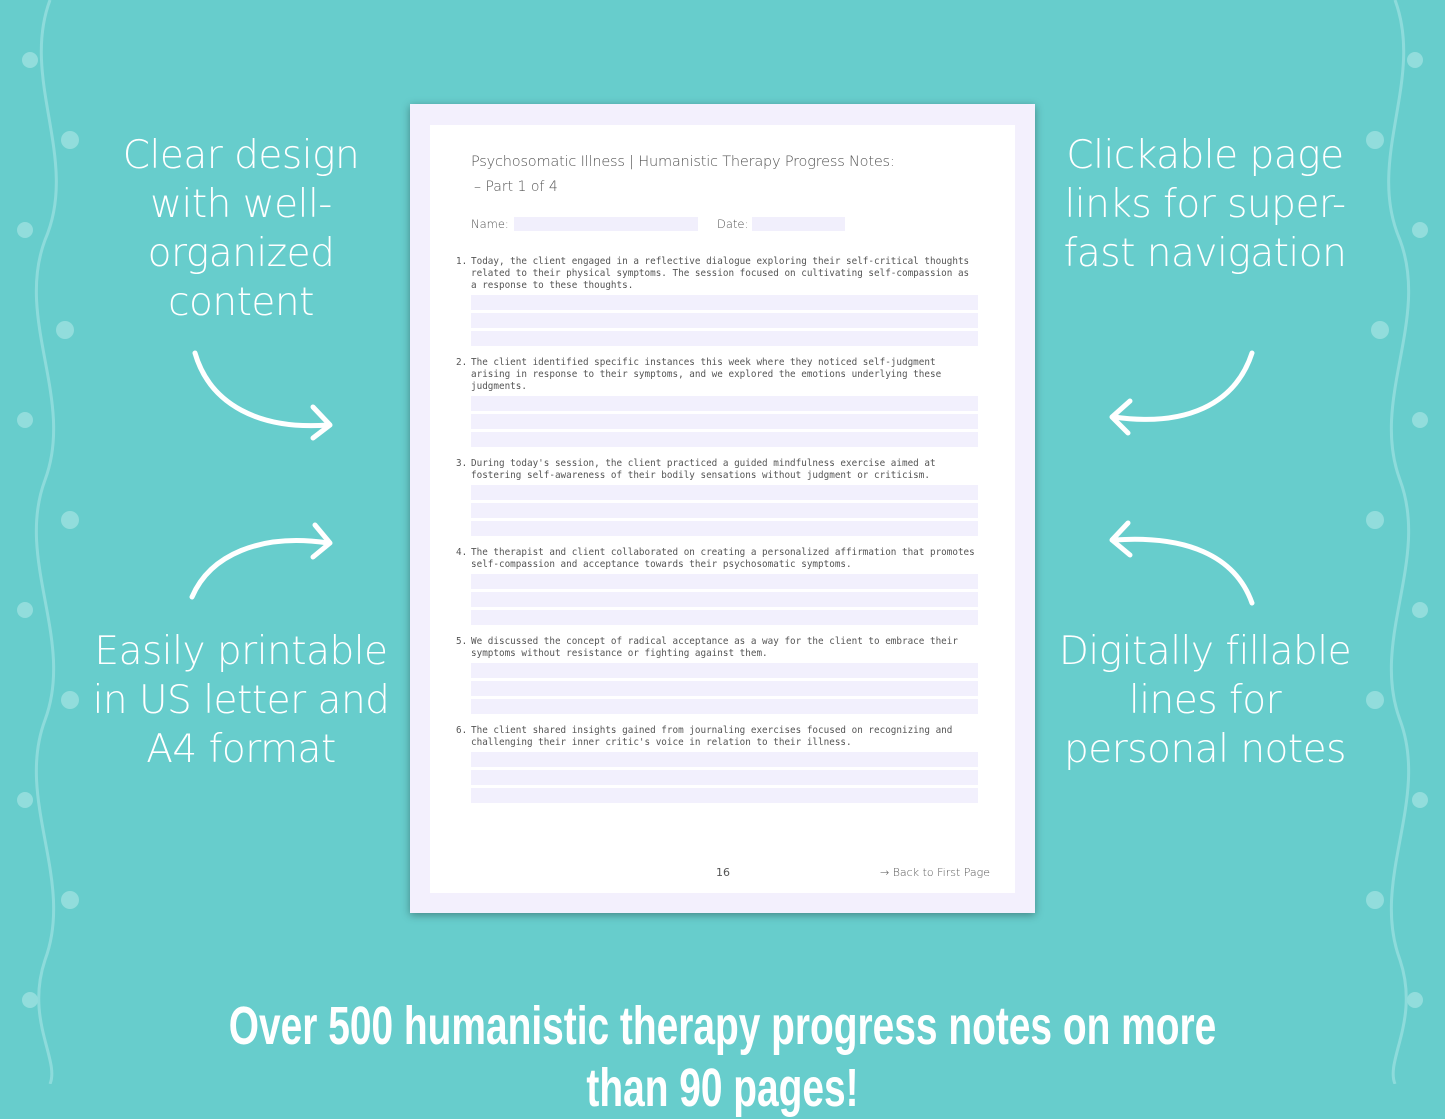 This screenshot has width=1445, height=1119. What do you see at coordinates (723, 872) in the screenshot?
I see `page-number: 16` at bounding box center [723, 872].